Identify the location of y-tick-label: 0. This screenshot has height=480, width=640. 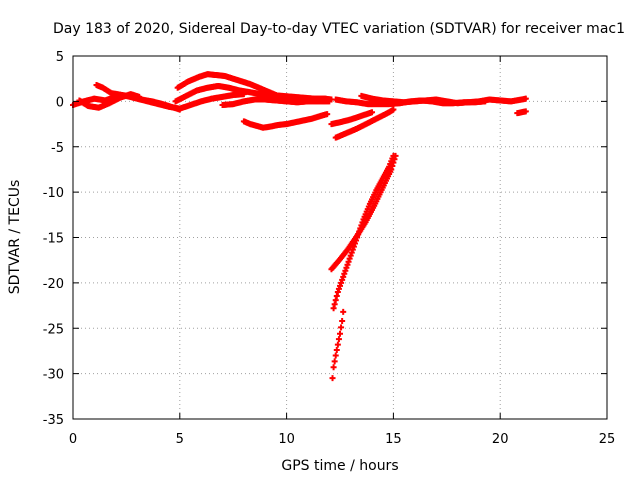
(60, 102).